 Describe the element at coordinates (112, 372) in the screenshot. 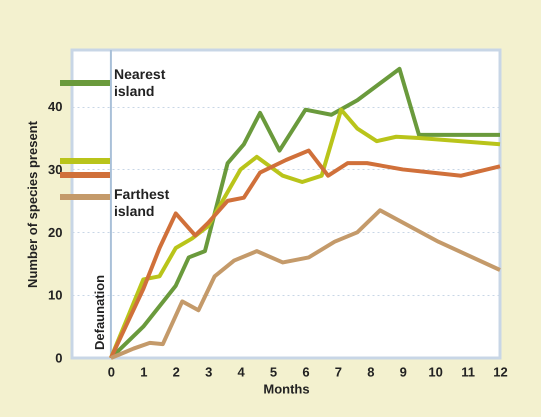

I see `x-tick-label: 0` at that location.